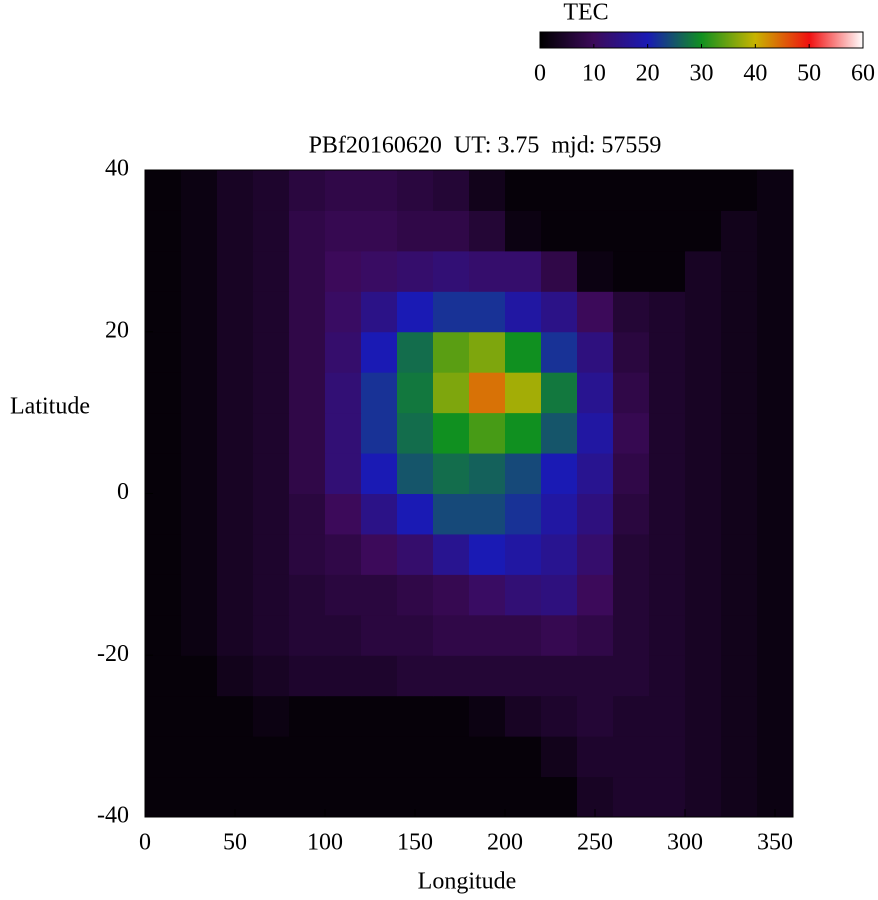  I want to click on chart-title: PBf20160620 UT: 3.75 mjd: 57559, so click(485, 146).